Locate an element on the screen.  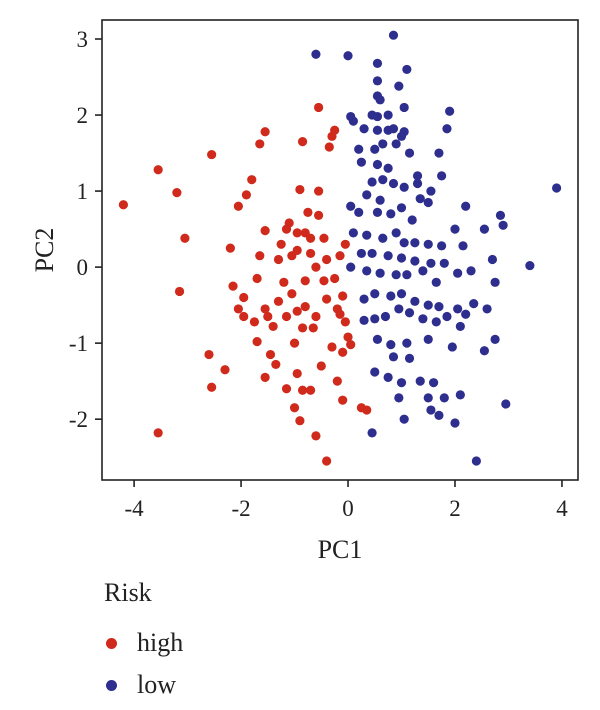
x-tick-label: 2 is located at coordinates (455, 508).